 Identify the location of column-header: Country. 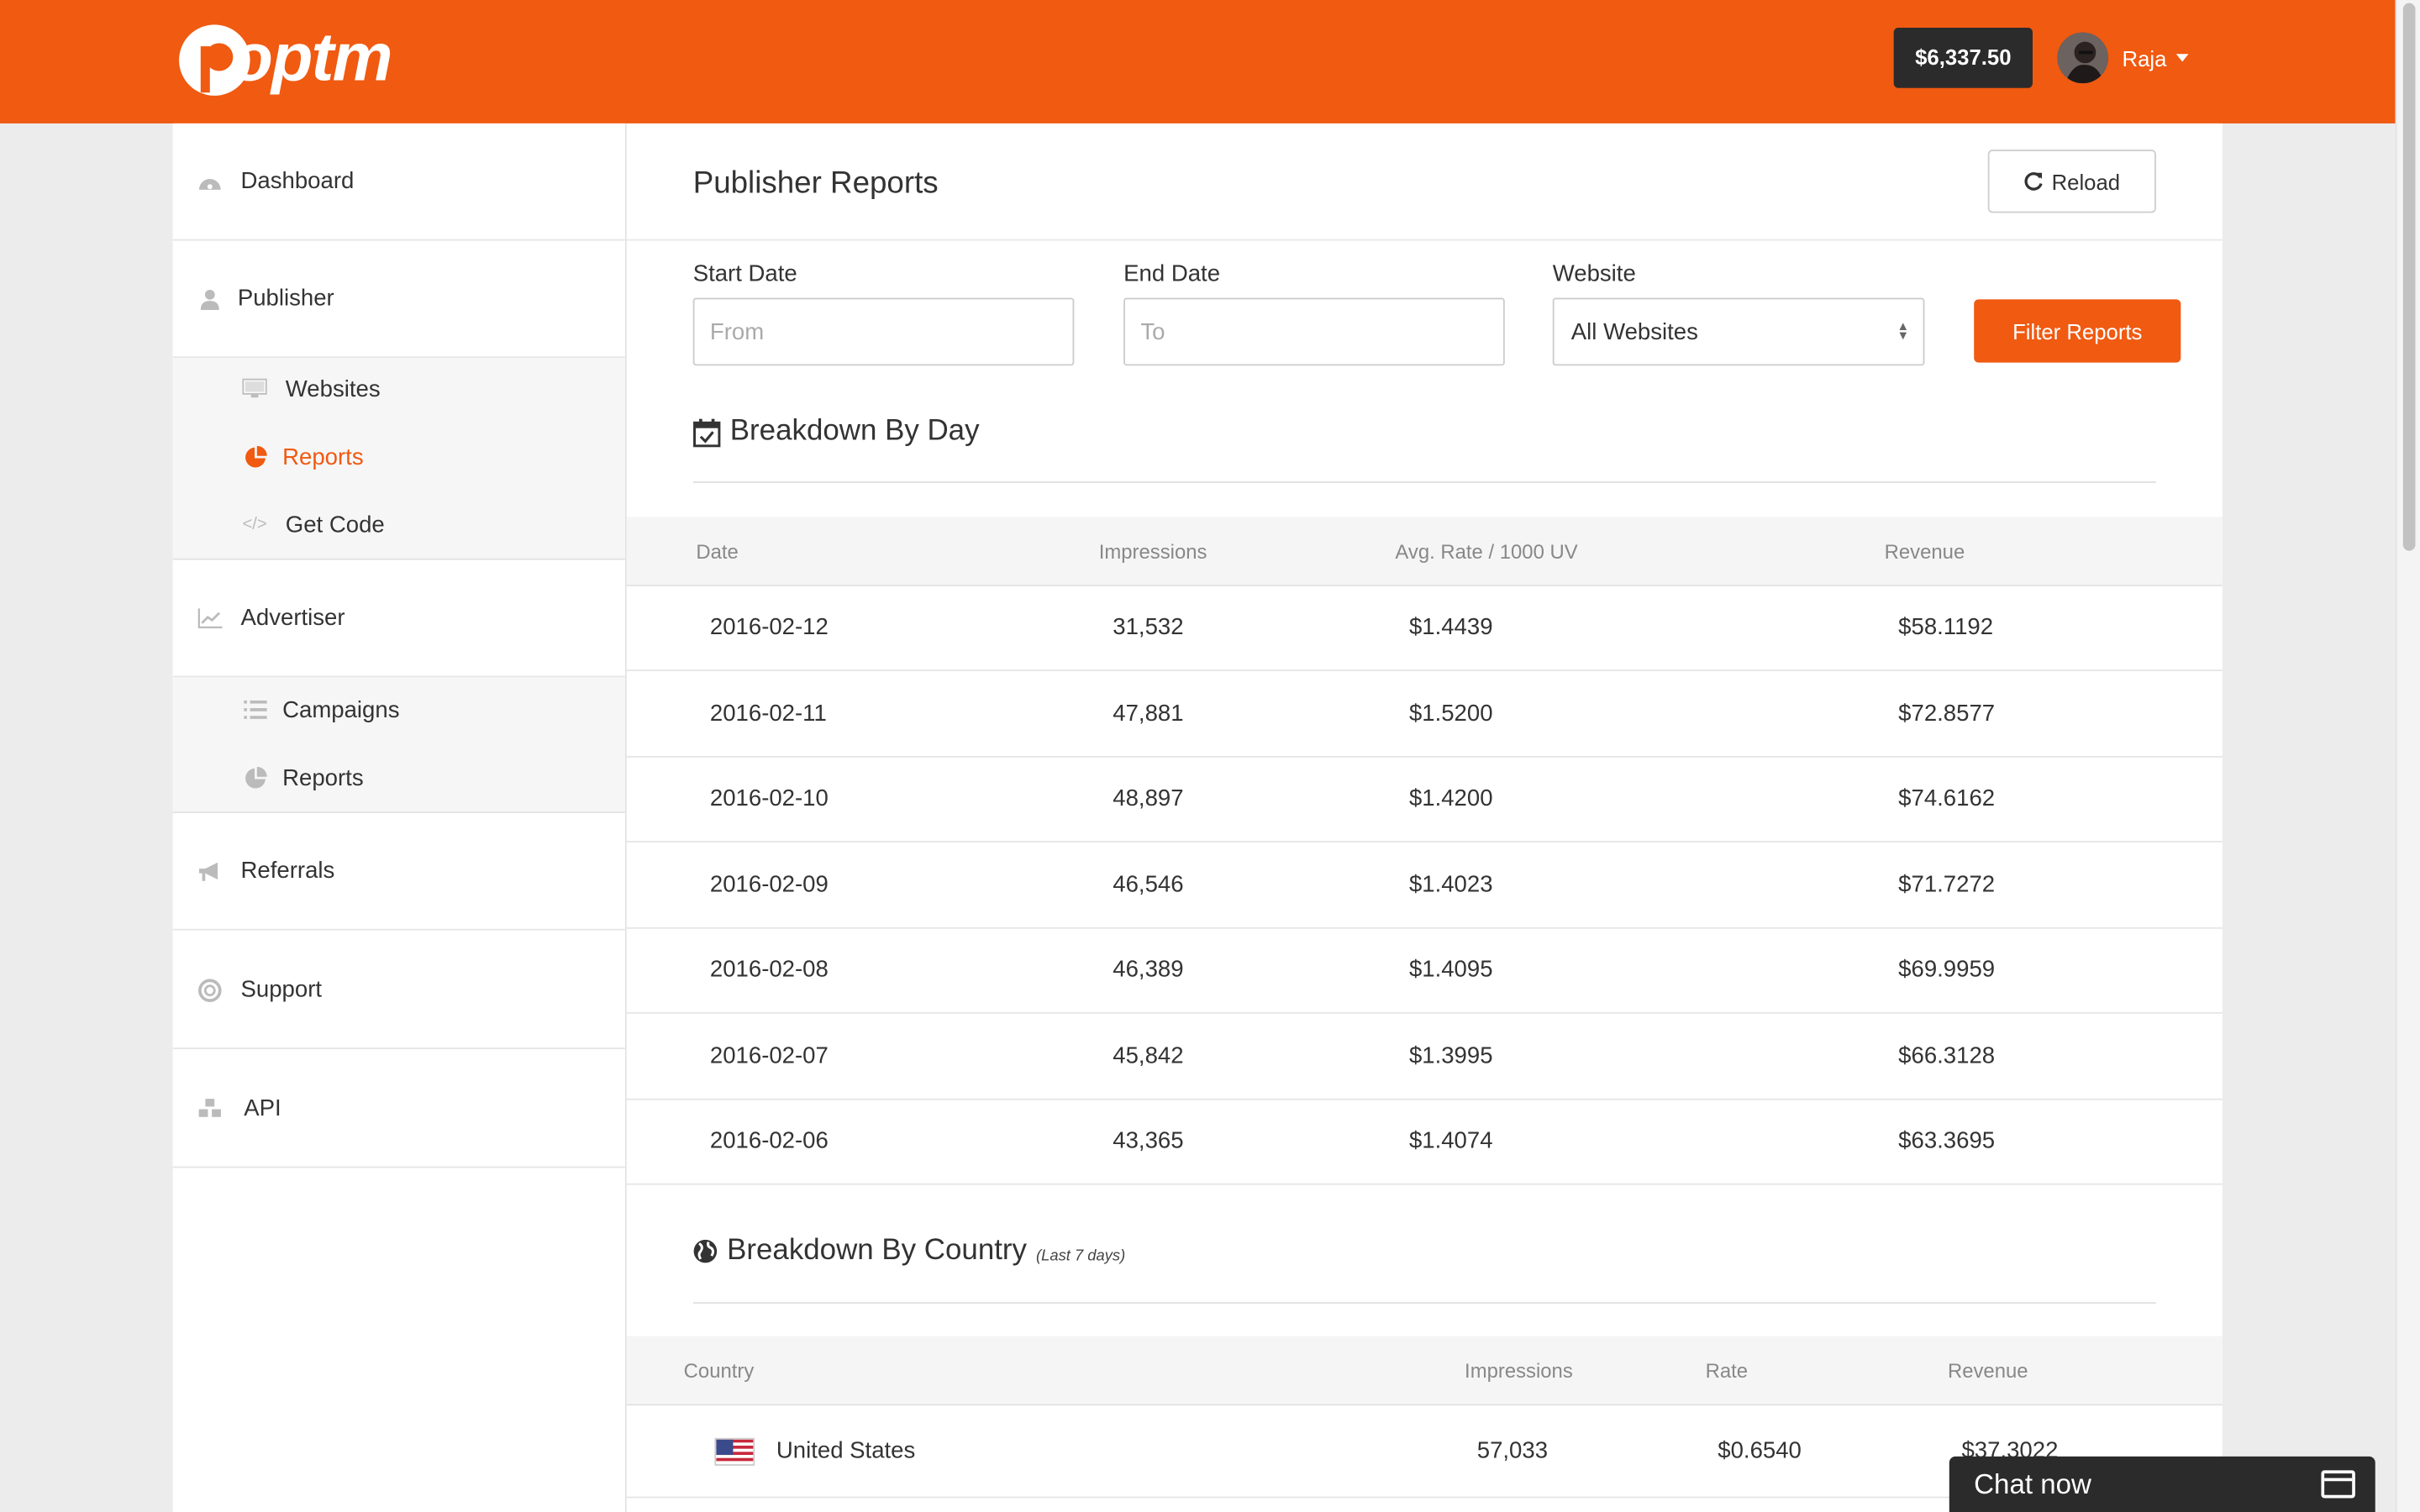
(719, 1371).